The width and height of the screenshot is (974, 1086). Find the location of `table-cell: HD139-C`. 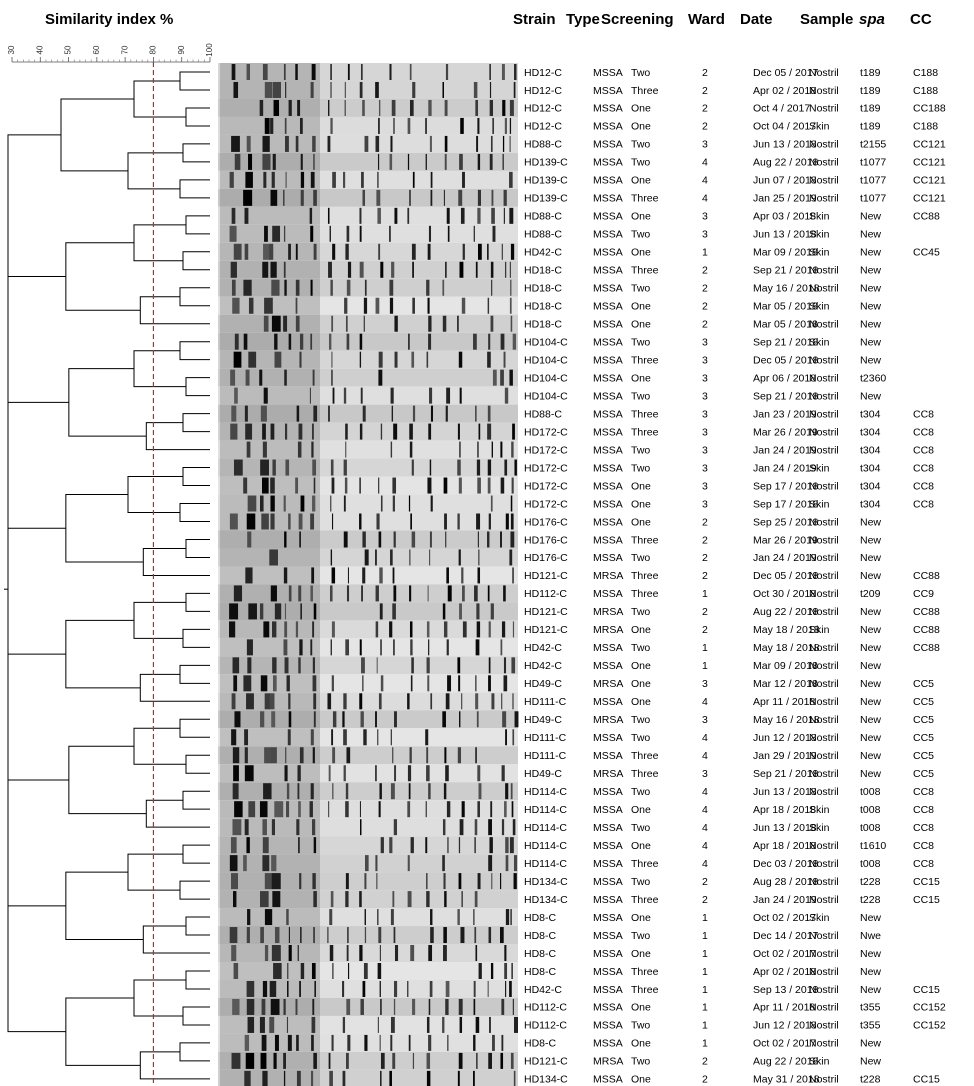

table-cell: HD139-C is located at coordinates (546, 163).